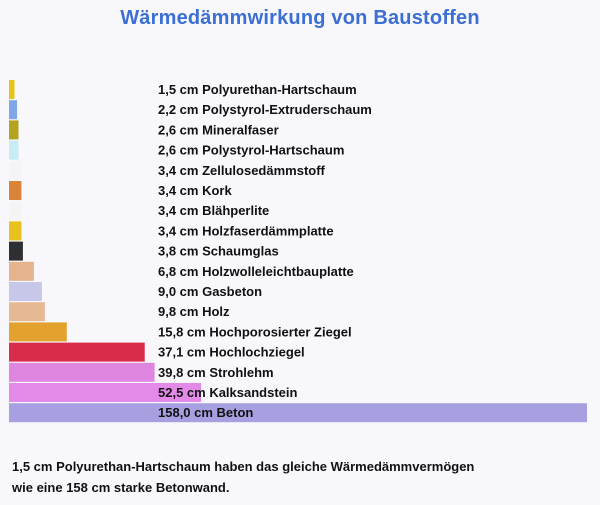 This screenshot has height=505, width=600. What do you see at coordinates (231, 352) in the screenshot?
I see `bar-label-13: 37,1 cm Hochlochziegel` at bounding box center [231, 352].